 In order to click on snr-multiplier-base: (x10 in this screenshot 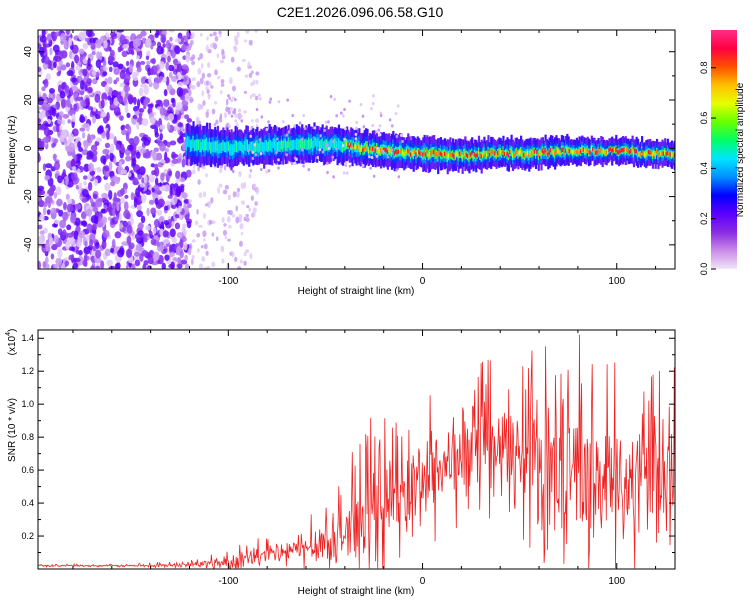, I will do `click(12, 345)`.